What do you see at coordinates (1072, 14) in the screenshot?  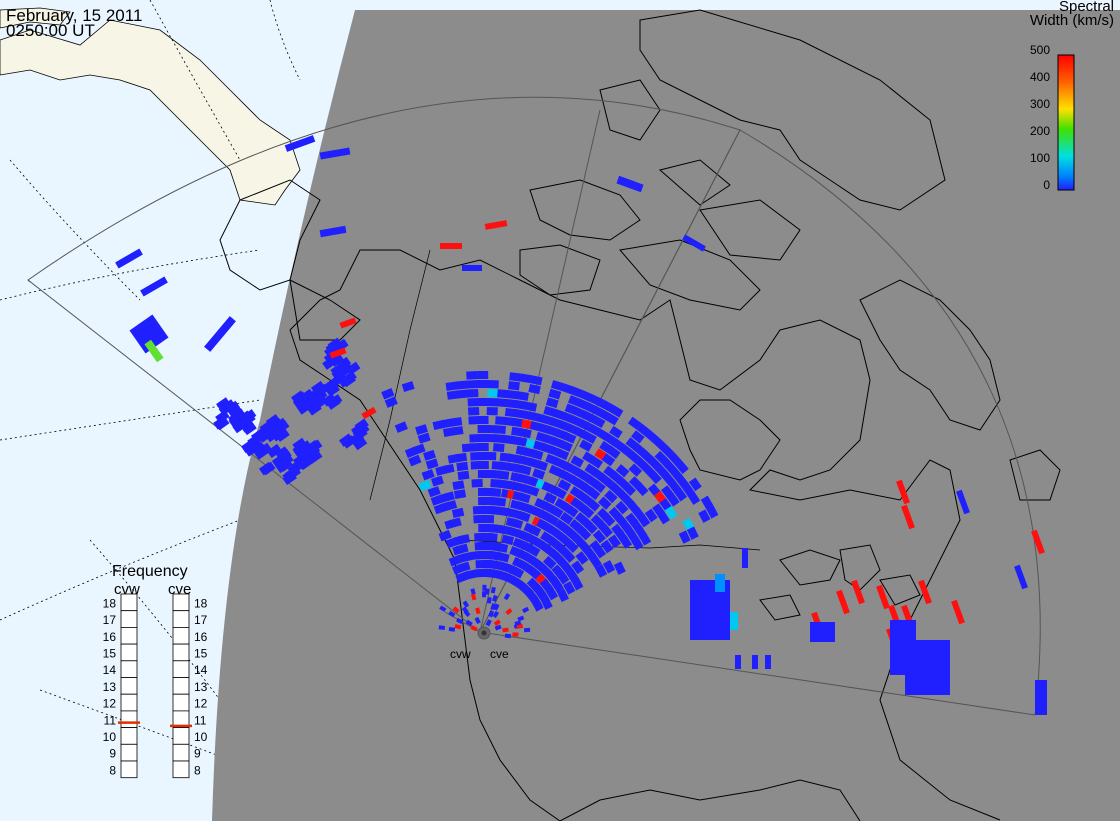 I see `colorbar-title: Spectral Width (km/s)` at bounding box center [1072, 14].